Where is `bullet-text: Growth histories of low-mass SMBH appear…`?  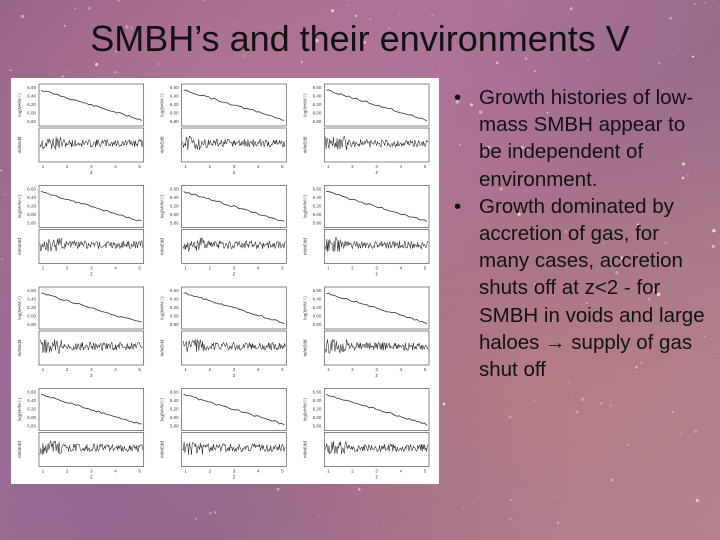
bullet-text: Growth histories of low-mass SMBH appear… is located at coordinates (586, 138).